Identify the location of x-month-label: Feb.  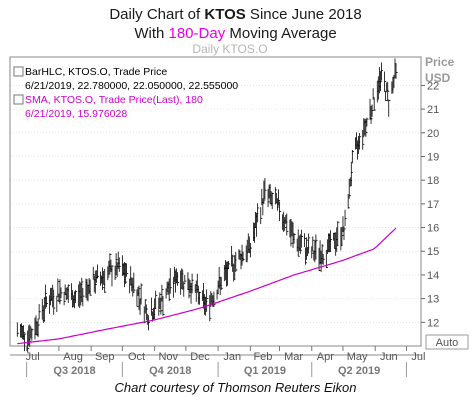
(262, 357).